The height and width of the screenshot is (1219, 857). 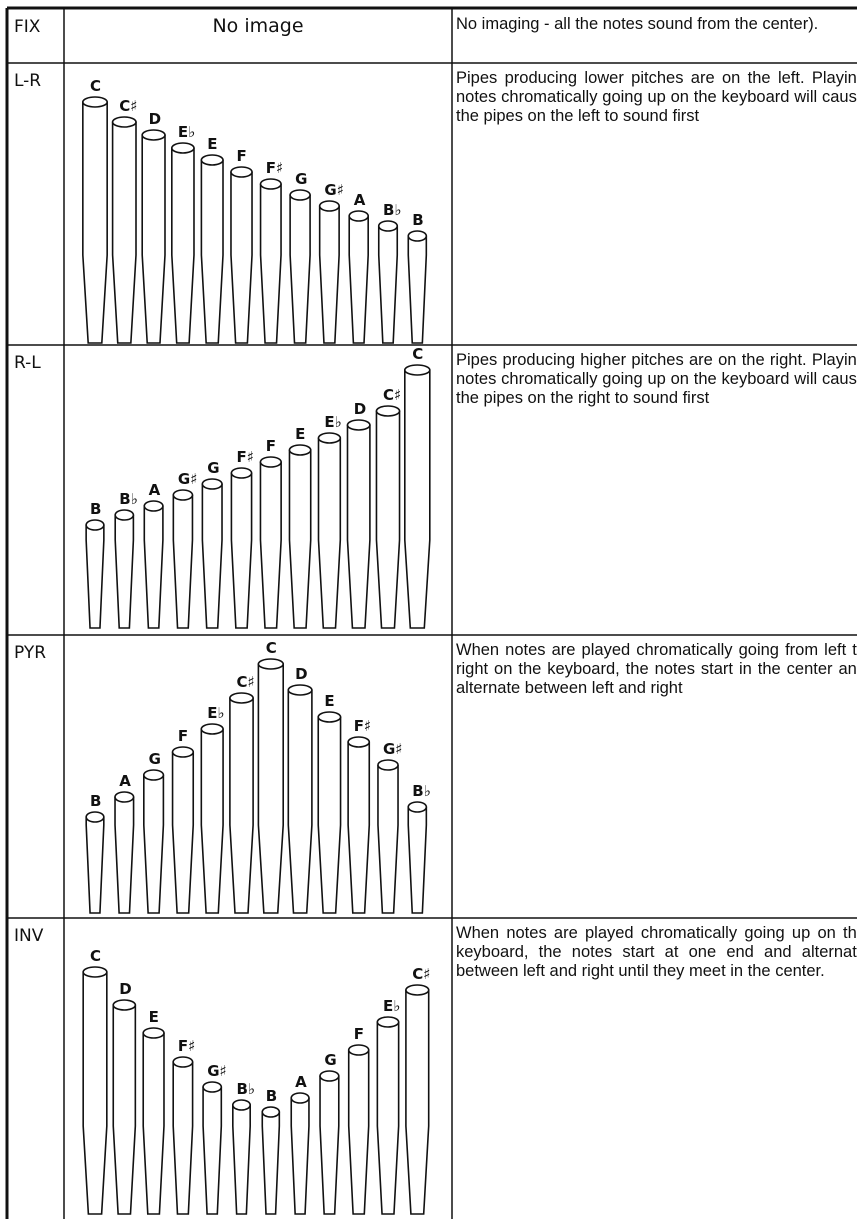 What do you see at coordinates (29, 936) in the screenshot?
I see `row-code: INV` at bounding box center [29, 936].